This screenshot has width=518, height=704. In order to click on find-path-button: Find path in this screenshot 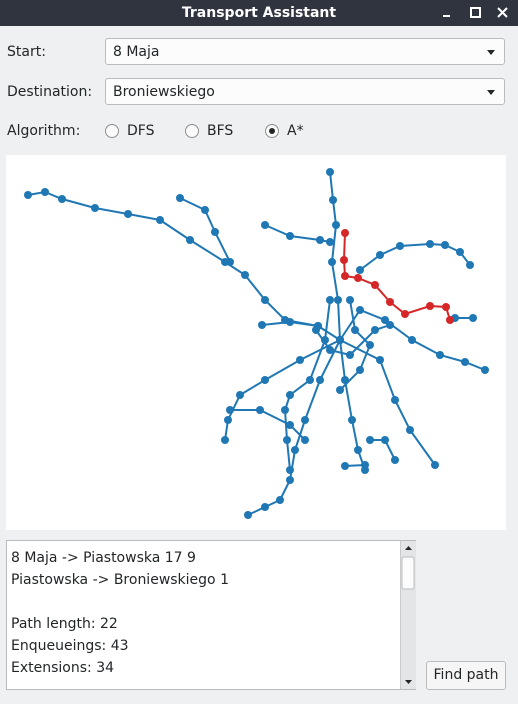, I will do `click(466, 675)`.